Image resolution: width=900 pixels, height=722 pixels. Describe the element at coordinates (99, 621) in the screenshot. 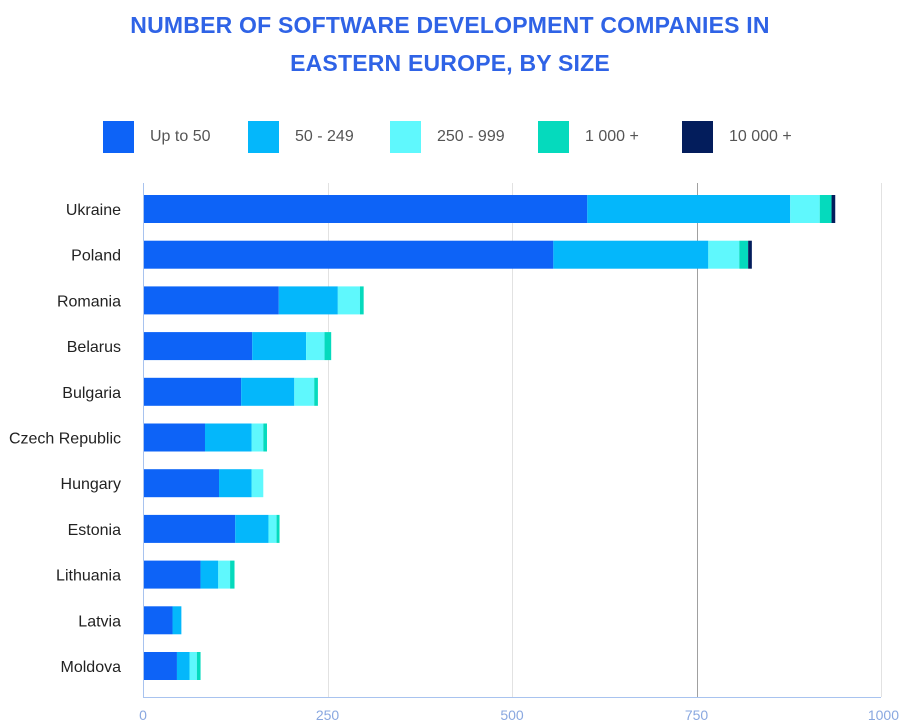

I see `category-label-latvia: Latvia` at that location.